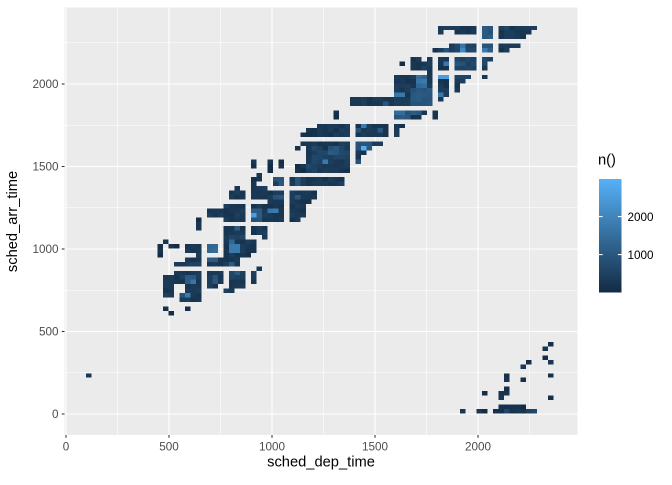 This screenshot has width=672, height=485. What do you see at coordinates (321, 463) in the screenshot?
I see `svg-text: sched_dep_time` at bounding box center [321, 463].